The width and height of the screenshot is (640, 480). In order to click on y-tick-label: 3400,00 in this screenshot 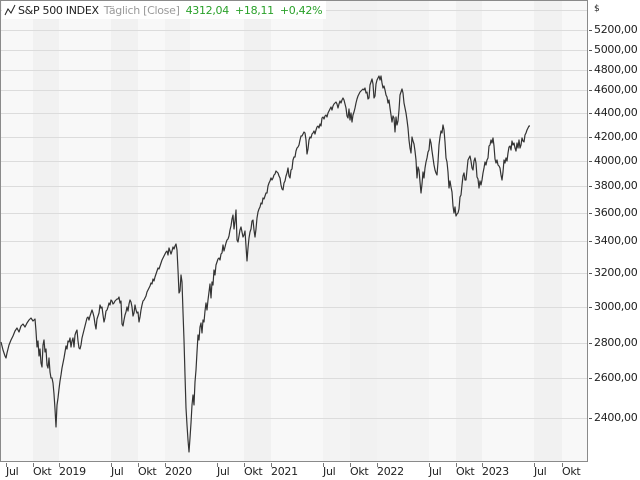, I will do `click(616, 240)`.